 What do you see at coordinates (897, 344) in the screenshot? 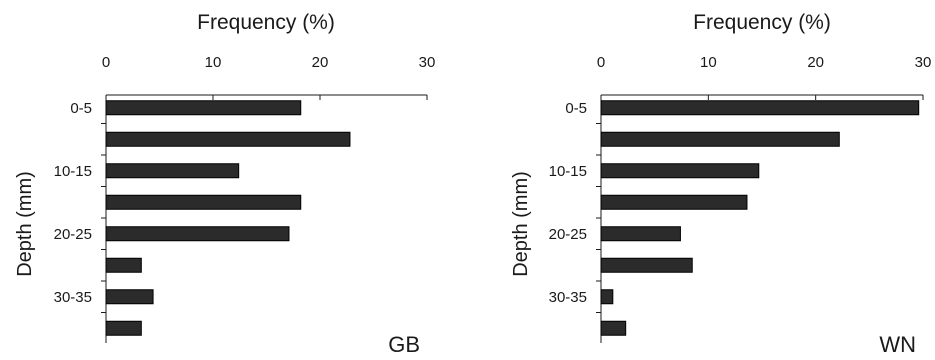
I see `panel-label: WN` at bounding box center [897, 344].